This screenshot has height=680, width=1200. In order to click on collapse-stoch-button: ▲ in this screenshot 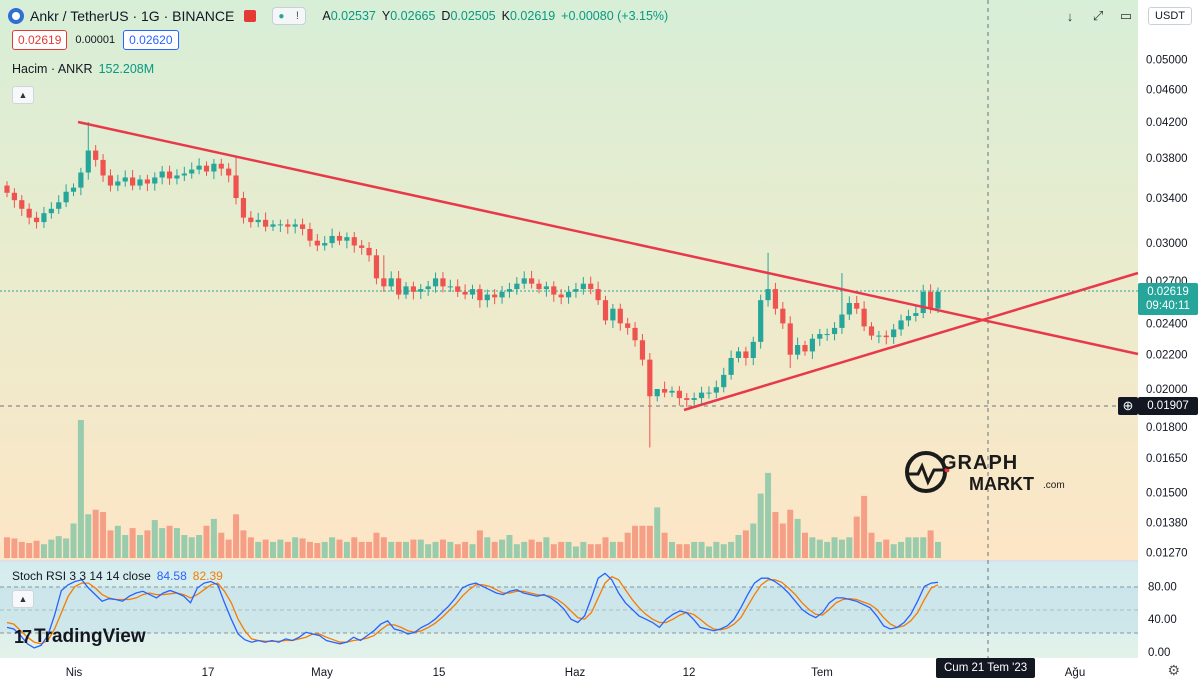, I will do `click(23, 599)`.